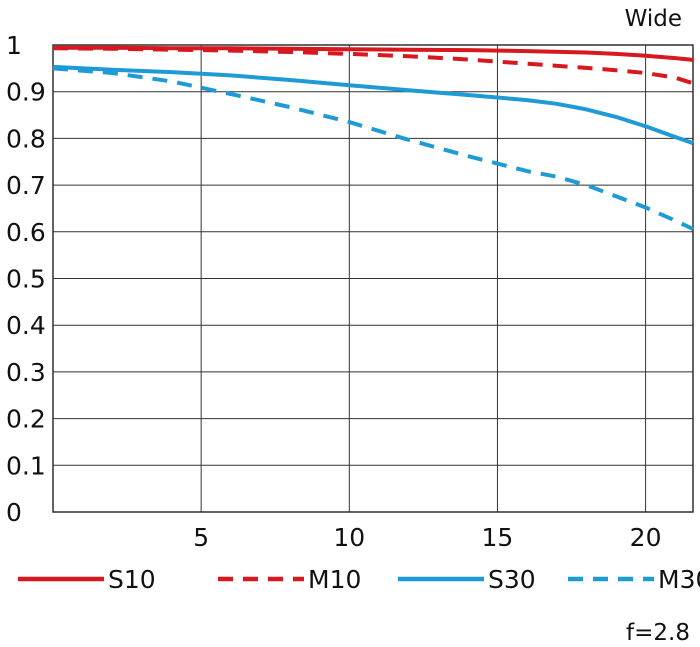 This screenshot has height=647, width=700. I want to click on y-tick-label: 0.6, so click(26, 232).